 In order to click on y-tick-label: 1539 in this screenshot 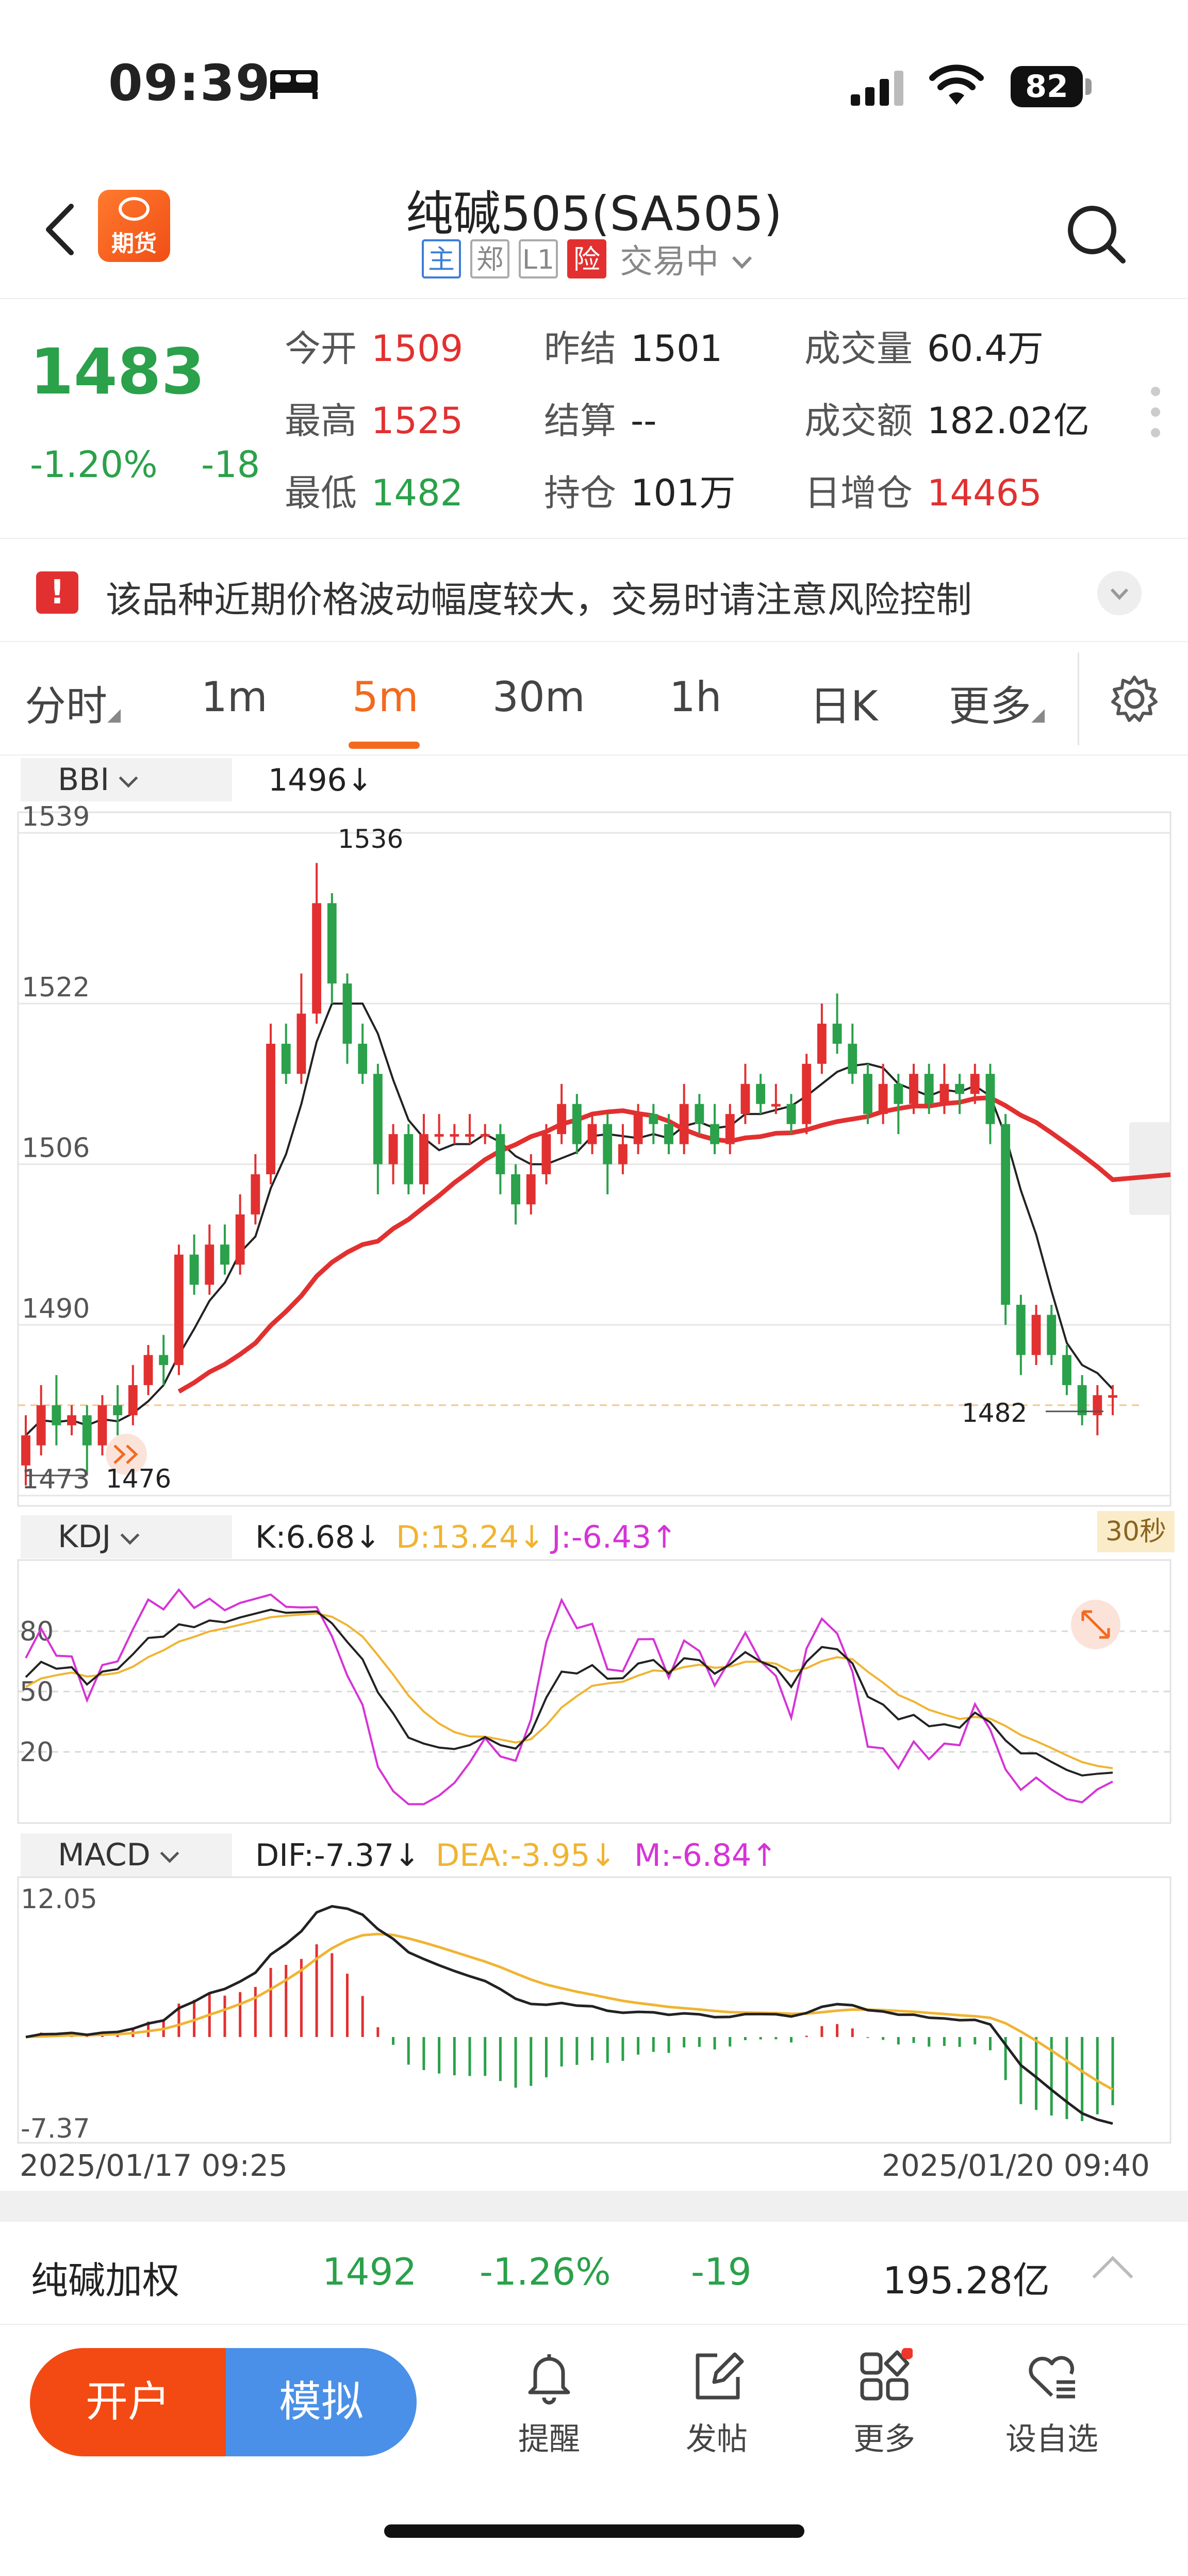, I will do `click(56, 816)`.